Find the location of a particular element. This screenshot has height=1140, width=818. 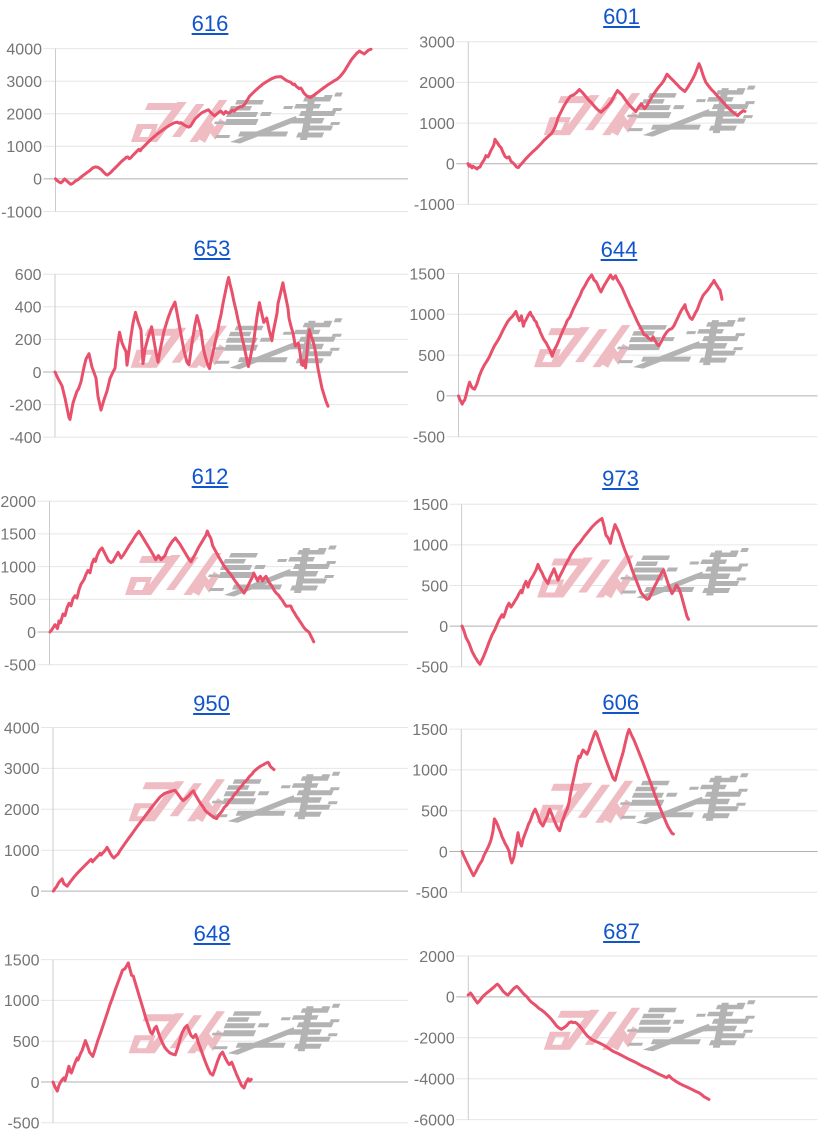

svg-text: -2000 is located at coordinates (434, 1039).